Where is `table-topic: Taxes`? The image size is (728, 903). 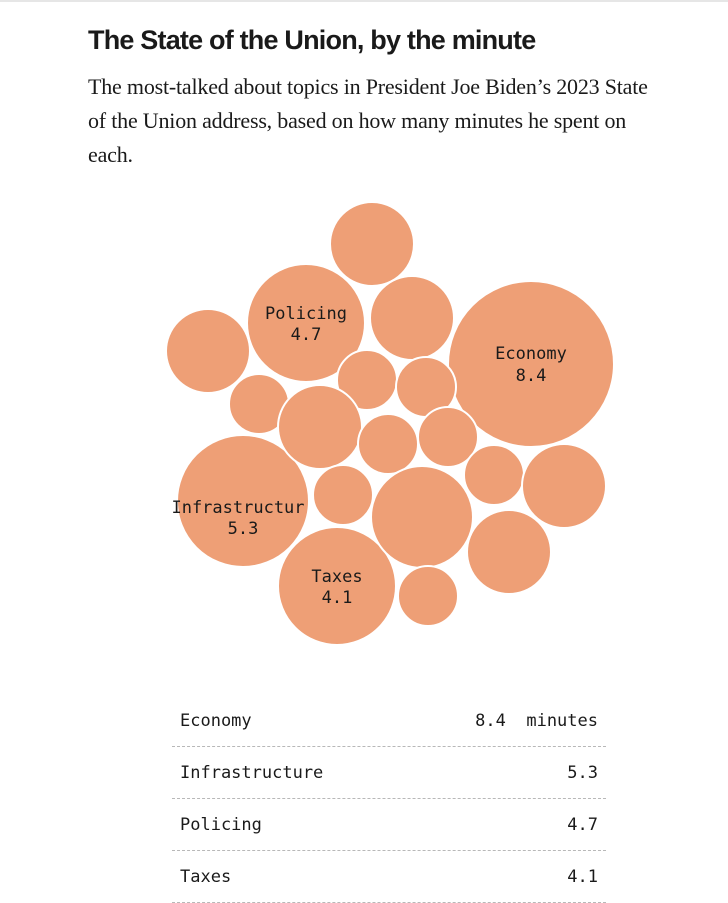 table-topic: Taxes is located at coordinates (206, 876).